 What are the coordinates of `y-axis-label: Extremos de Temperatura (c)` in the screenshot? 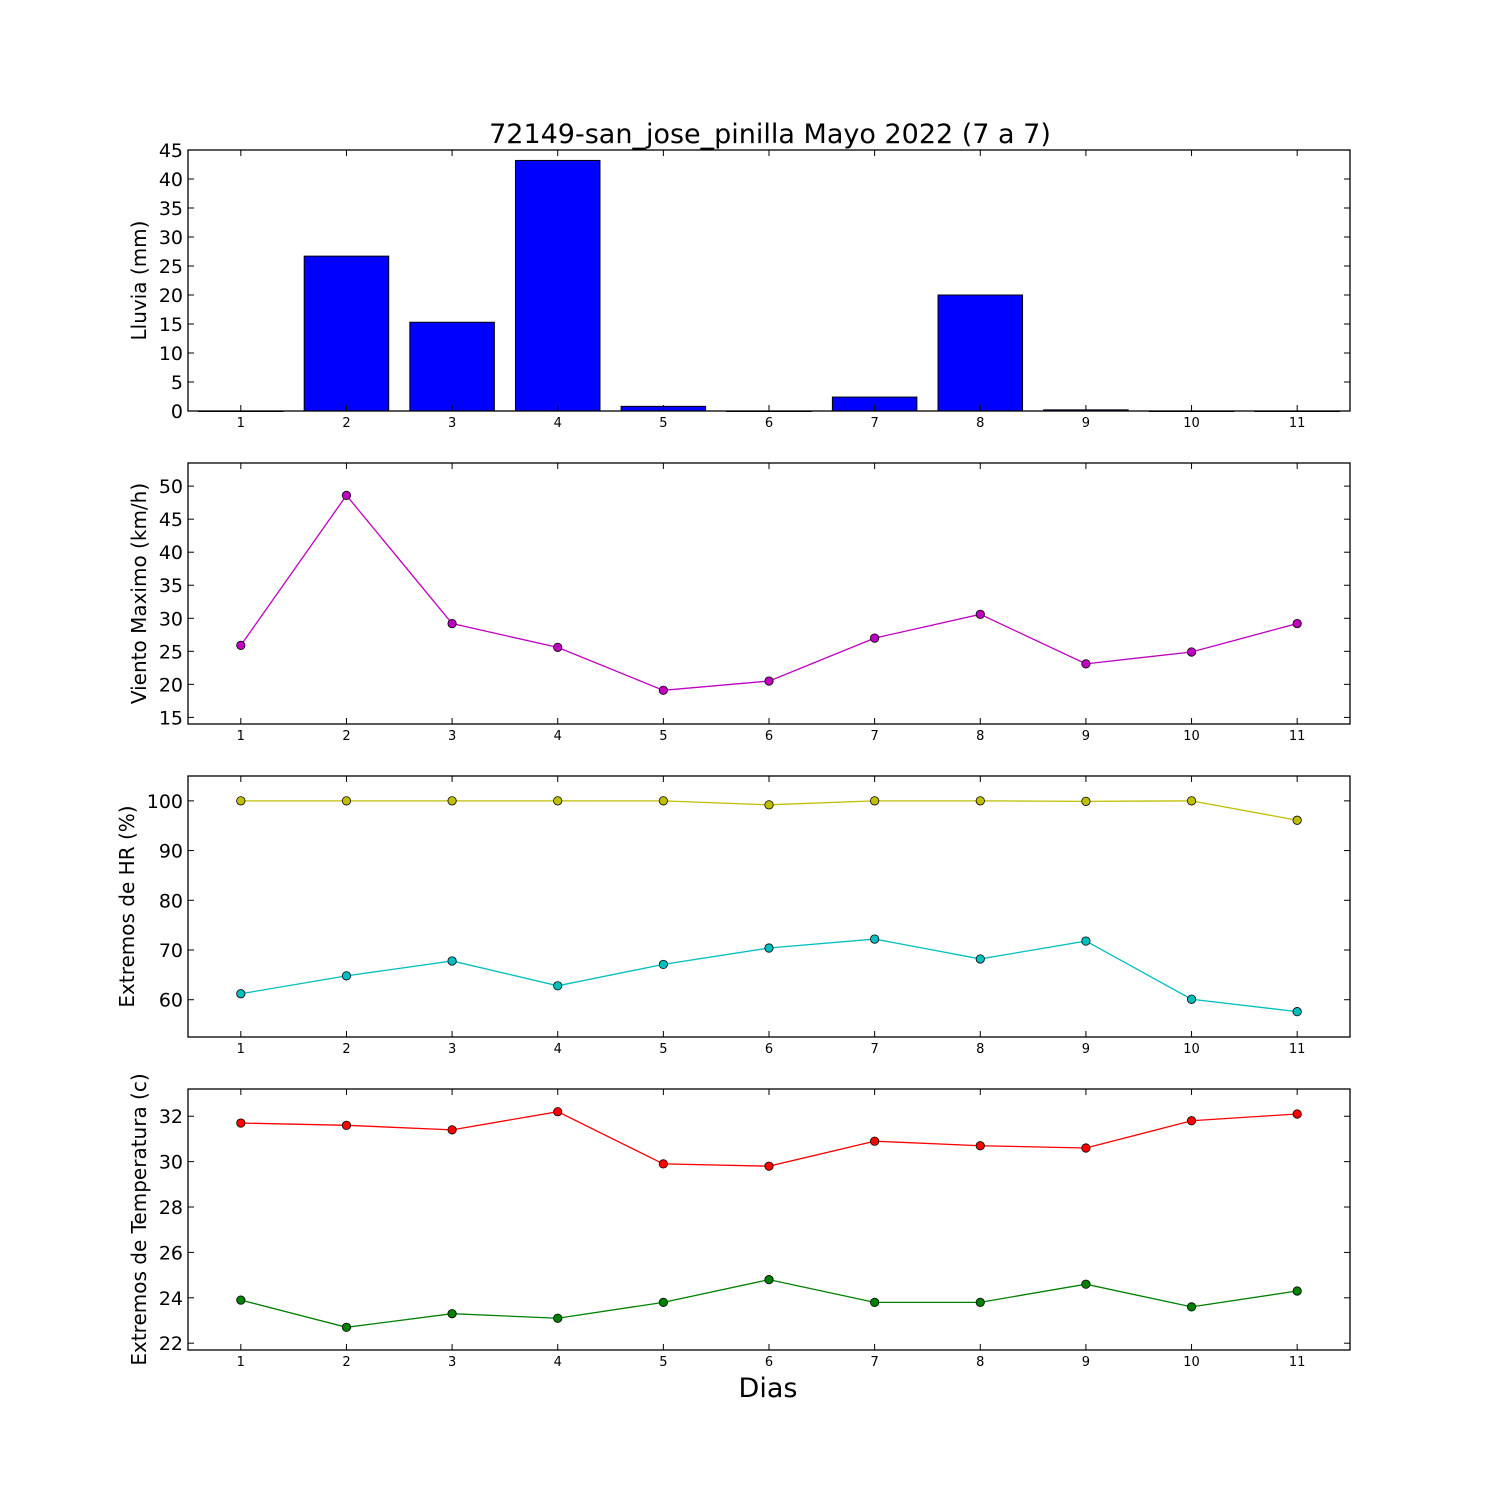 It's located at (139, 1219).